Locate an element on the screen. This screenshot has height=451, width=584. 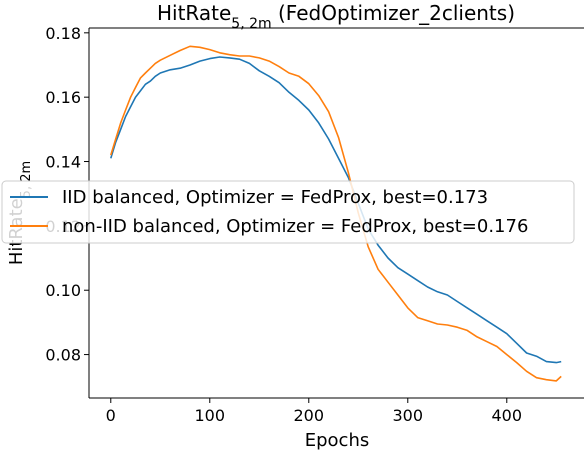
chart-title: HitRate5, 2m (FedOptimizer_2clients) is located at coordinates (336, 16).